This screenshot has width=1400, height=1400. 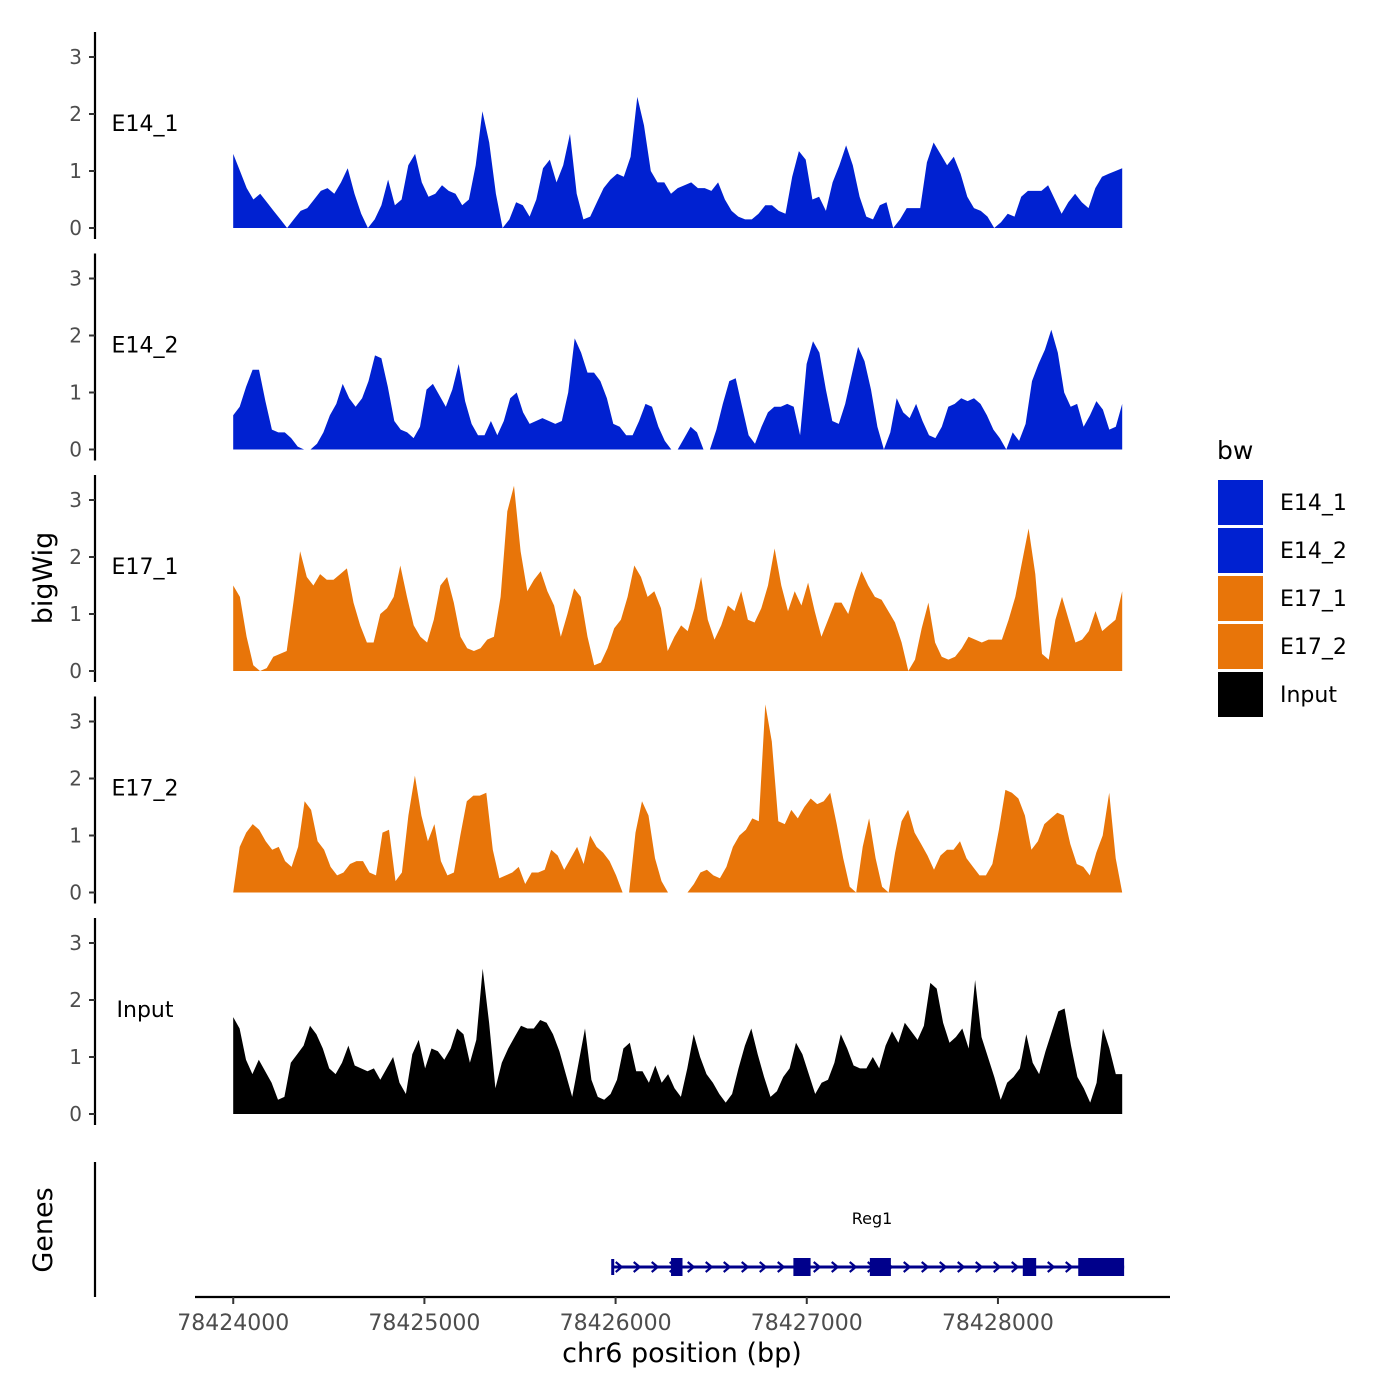 I want to click on legend-title: bw, so click(x=1235, y=450).